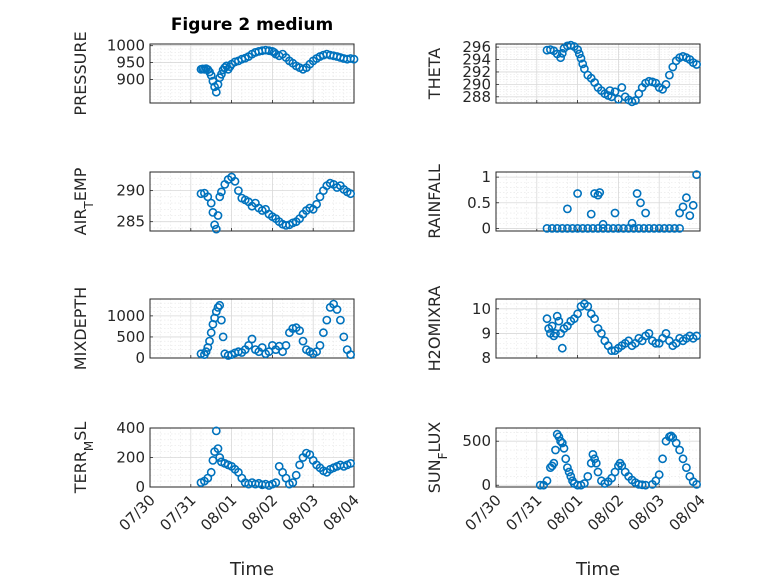 The height and width of the screenshot is (583, 778). Describe the element at coordinates (130, 63) in the screenshot. I see `y-tick-label: 950` at that location.